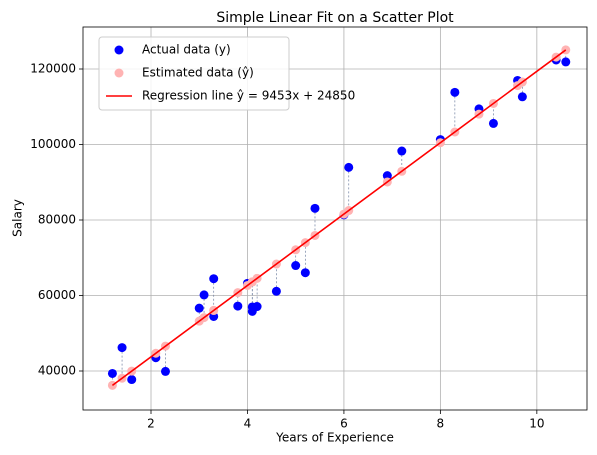 The image size is (597, 455). Describe the element at coordinates (536, 424) in the screenshot. I see `x-tick-label: 10` at that location.